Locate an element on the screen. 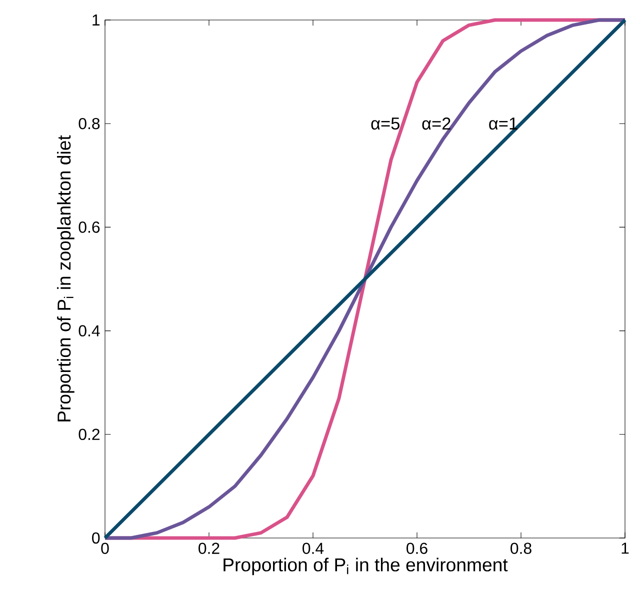 This screenshot has height=615, width=636. x-tick-label: 1 is located at coordinates (625, 548).